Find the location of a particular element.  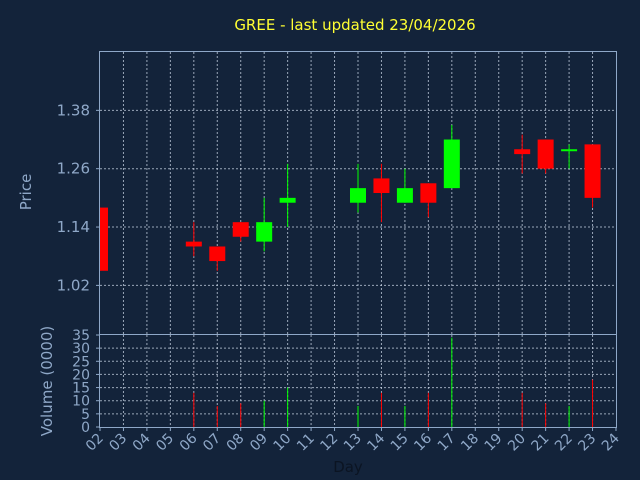

day-tick-label: 19 is located at coordinates (494, 443).